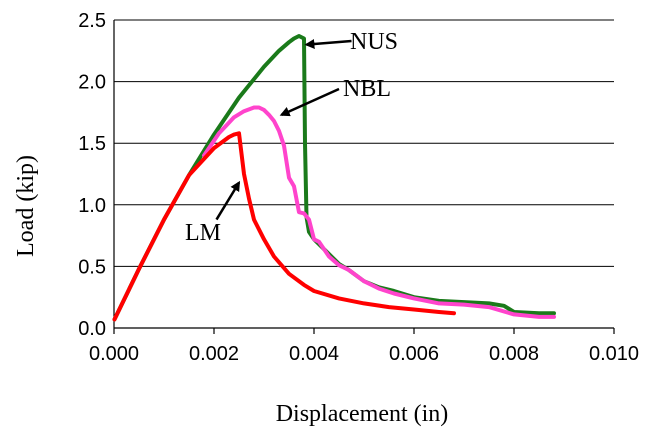 The image size is (669, 432). What do you see at coordinates (314, 354) in the screenshot?
I see `x-tick-label: 0.004` at bounding box center [314, 354].